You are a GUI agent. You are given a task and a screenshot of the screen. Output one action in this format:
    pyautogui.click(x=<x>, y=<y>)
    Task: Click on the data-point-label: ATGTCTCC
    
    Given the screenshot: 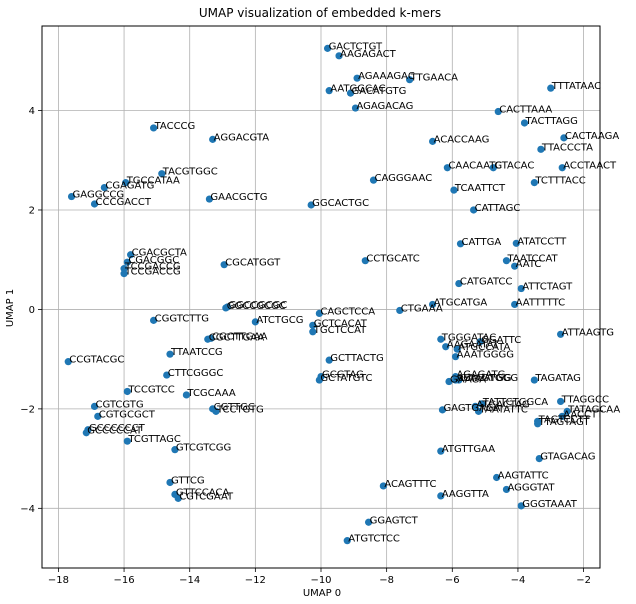 What is the action you would take?
    pyautogui.click(x=374, y=539)
    